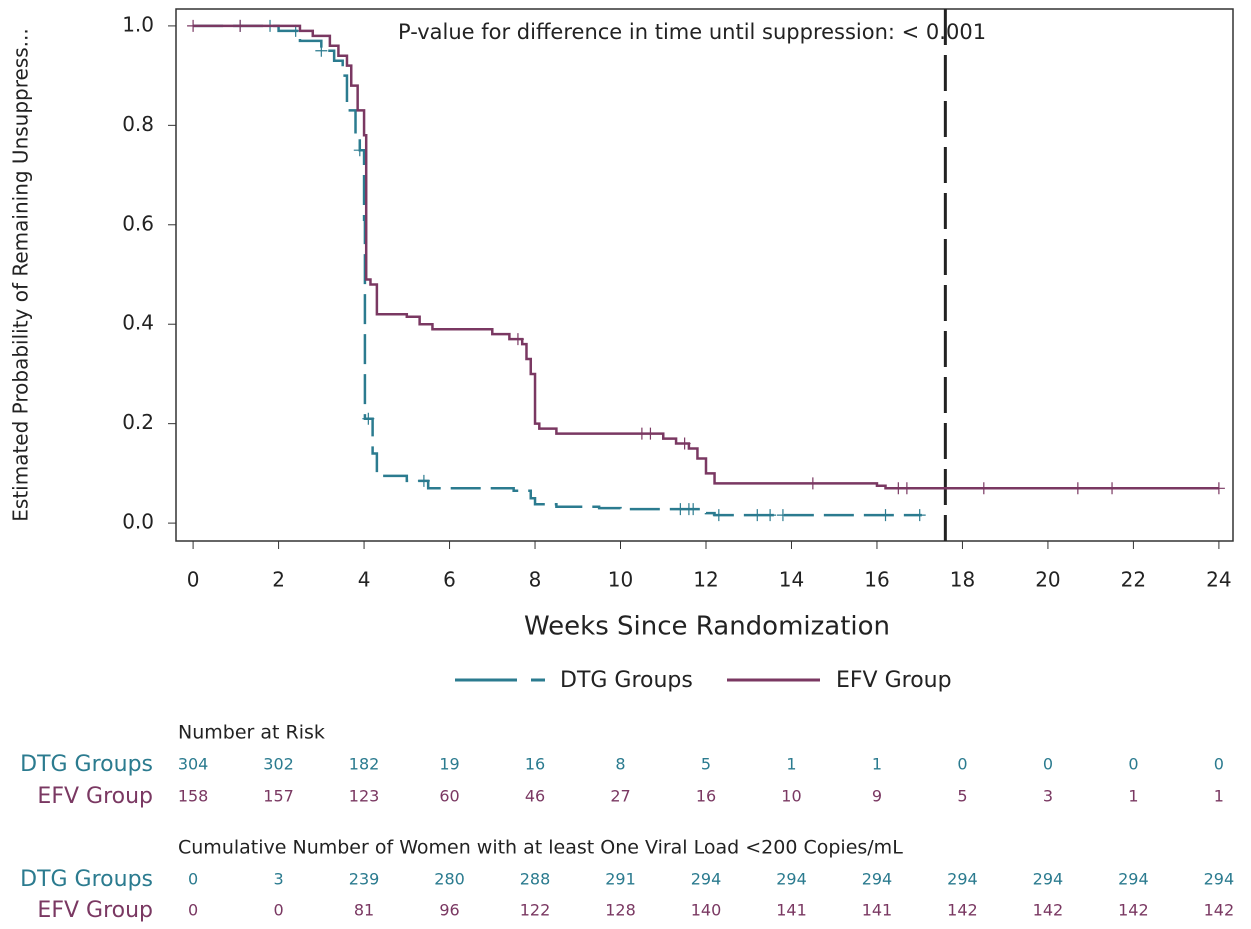  I want to click on x-tick-label: 2, so click(278, 580).